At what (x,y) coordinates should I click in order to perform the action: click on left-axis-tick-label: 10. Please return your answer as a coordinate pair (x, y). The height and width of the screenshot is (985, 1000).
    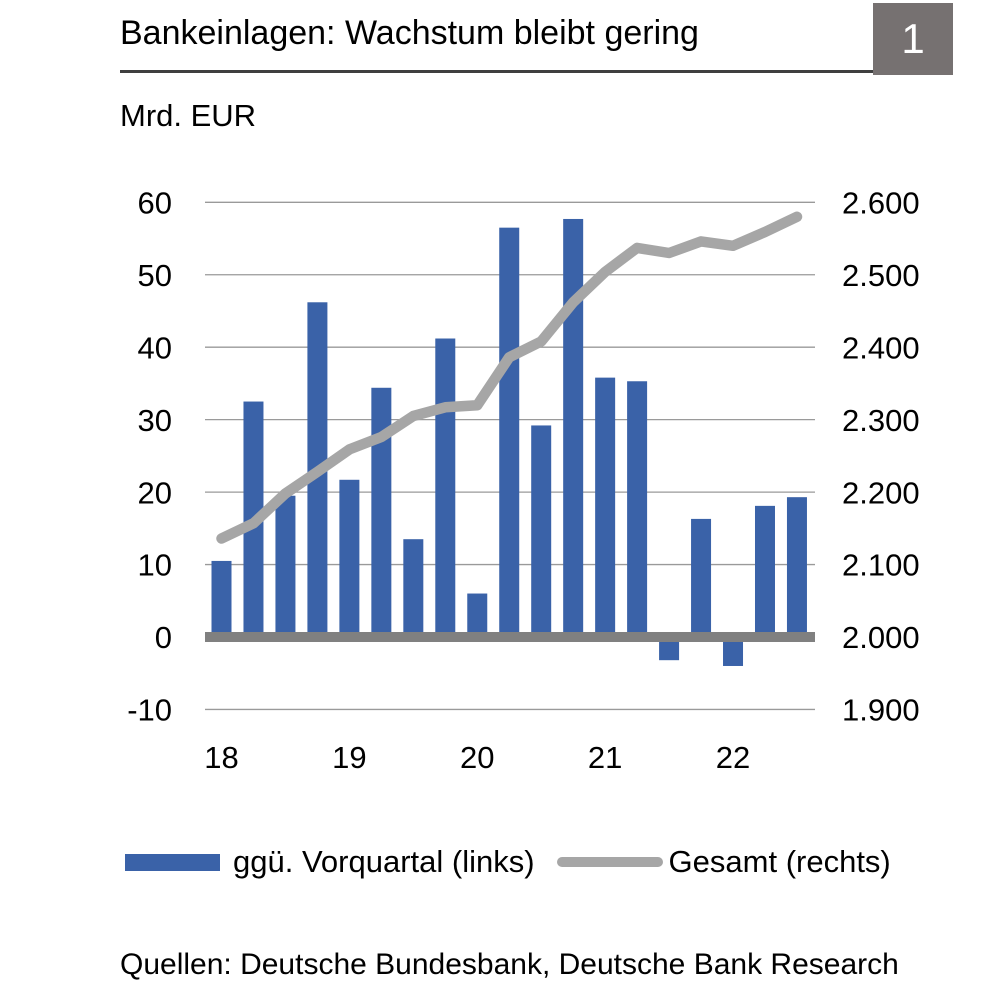
    Looking at the image, I should click on (155, 565).